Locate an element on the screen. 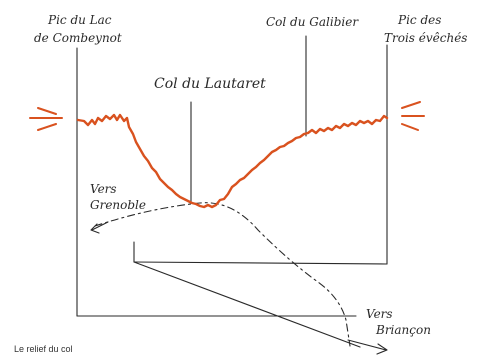 The image size is (484, 363). vers-grenoble-label-line1: Vers is located at coordinates (103, 189).